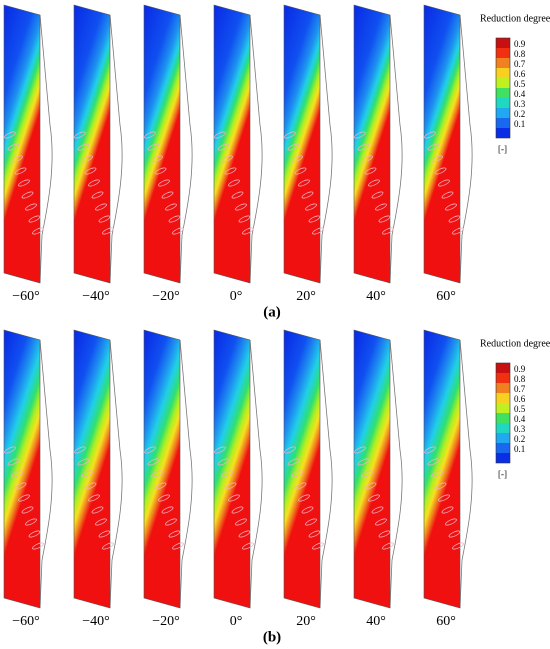 Image resolution: width=550 pixels, height=649 pixels. I want to click on angle-label: 40°, so click(376, 621).